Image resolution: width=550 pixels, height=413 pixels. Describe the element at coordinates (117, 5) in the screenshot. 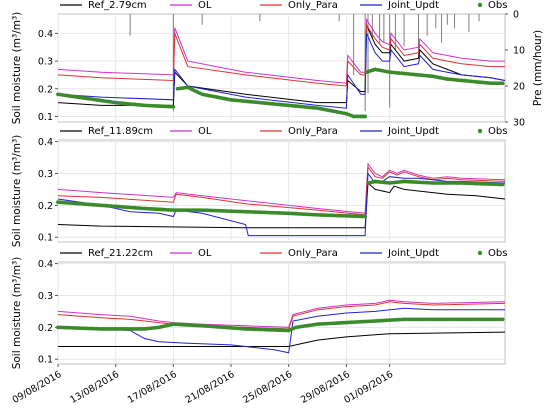

I see `legend-label: Ref_2.79cm` at that location.